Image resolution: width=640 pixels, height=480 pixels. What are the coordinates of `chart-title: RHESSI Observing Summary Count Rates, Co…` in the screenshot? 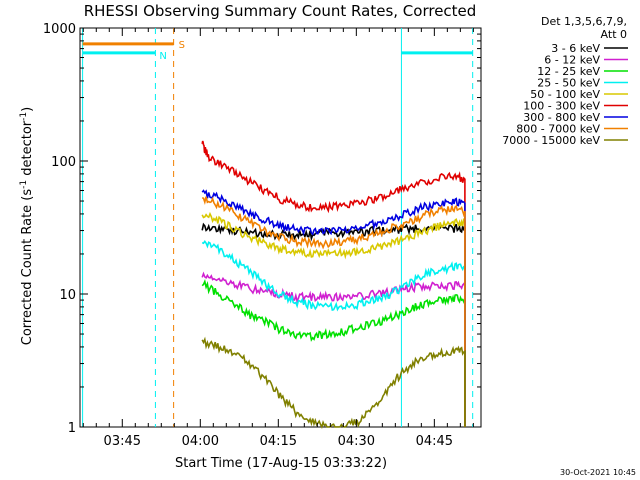 It's located at (280, 11).